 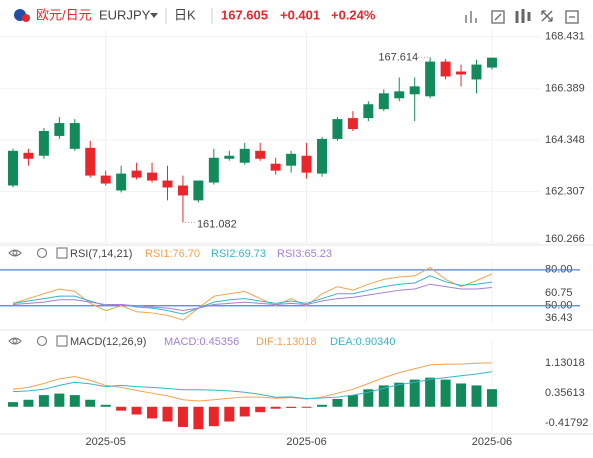 What do you see at coordinates (572, 17) in the screenshot?
I see `settings-button` at bounding box center [572, 17].